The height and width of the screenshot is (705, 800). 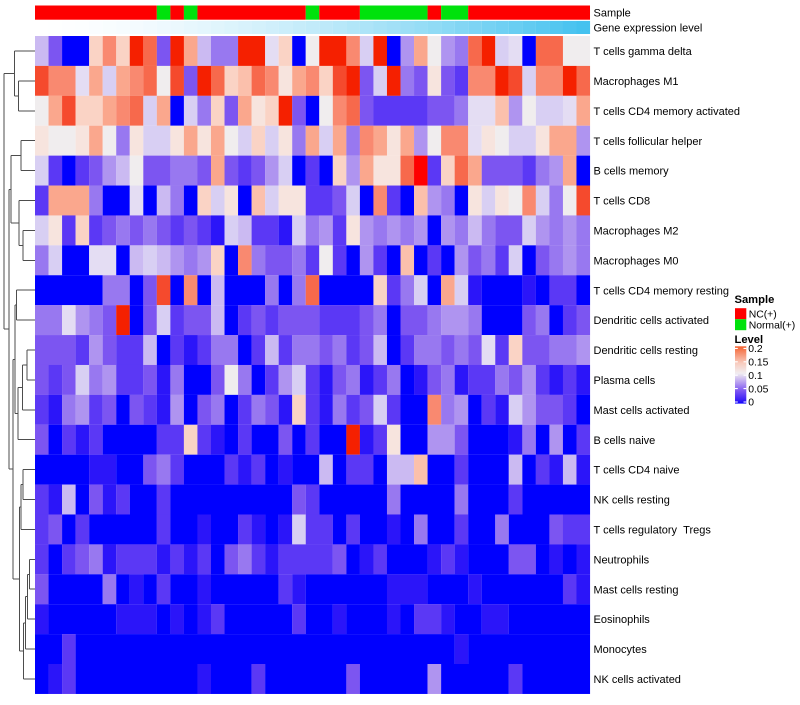 What do you see at coordinates (755, 349) in the screenshot?
I see `svg-text: 0.2` at bounding box center [755, 349].